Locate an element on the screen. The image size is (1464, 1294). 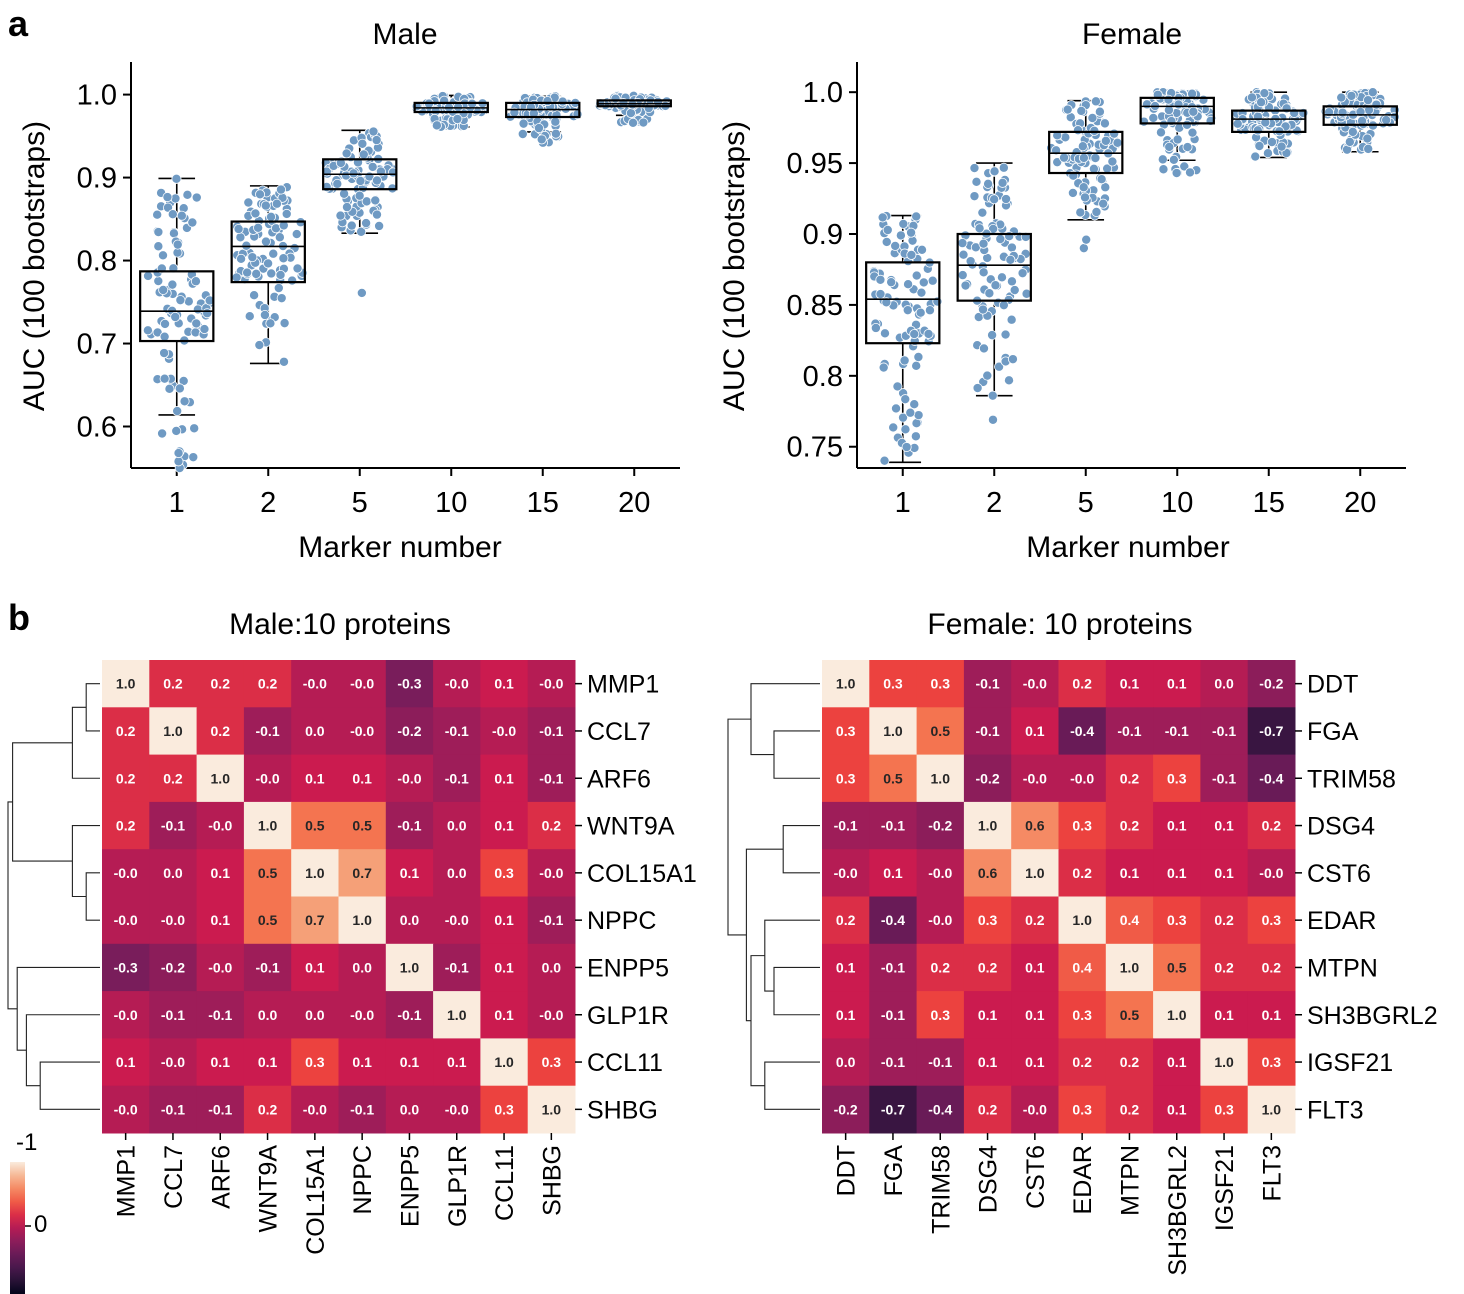
col-label: FLT3 is located at coordinates (1272, 1173).